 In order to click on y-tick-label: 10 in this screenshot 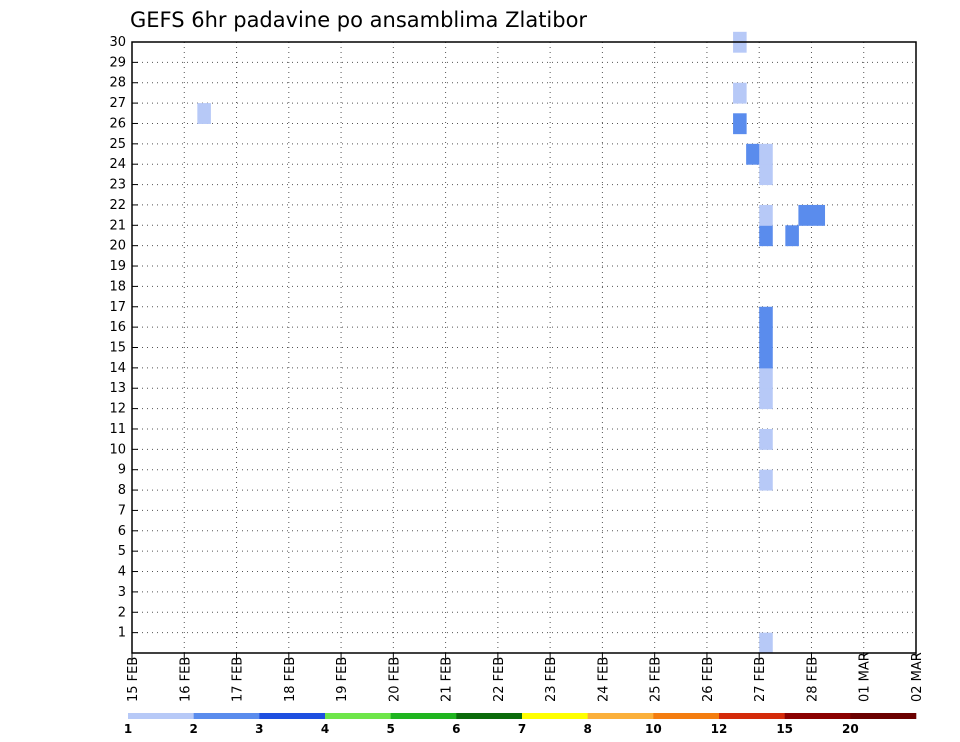, I will do `click(117, 449)`.